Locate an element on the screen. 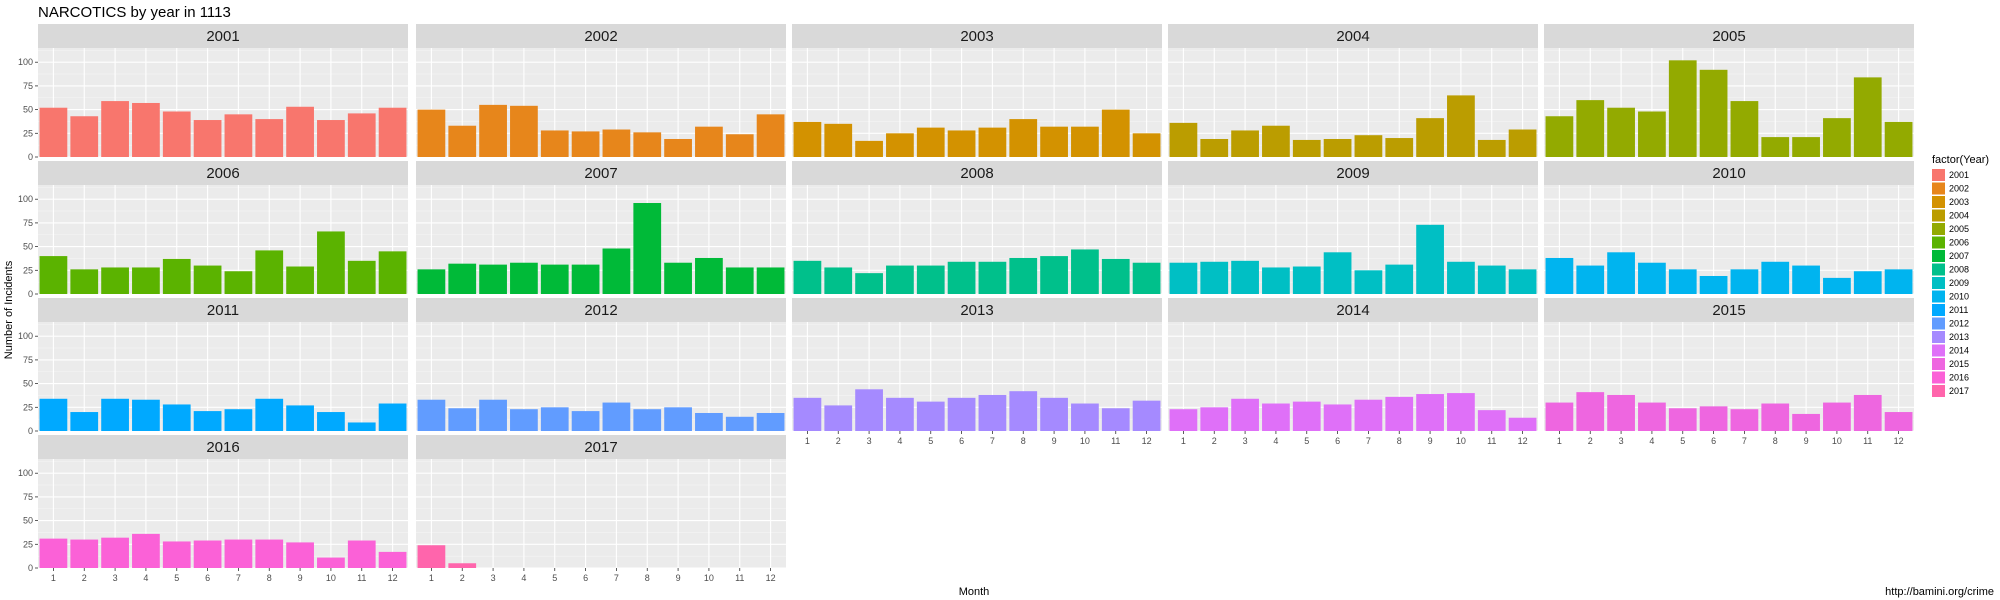 The height and width of the screenshot is (600, 2000). facet-panel-2007: 2007 is located at coordinates (601, 228).